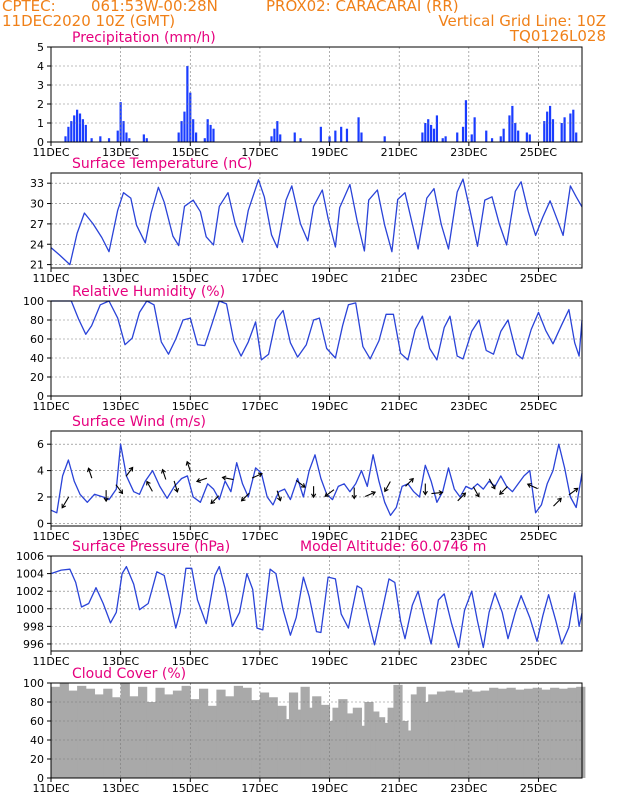  Describe the element at coordinates (40, 444) in the screenshot. I see `y-tick-label: 6` at that location.